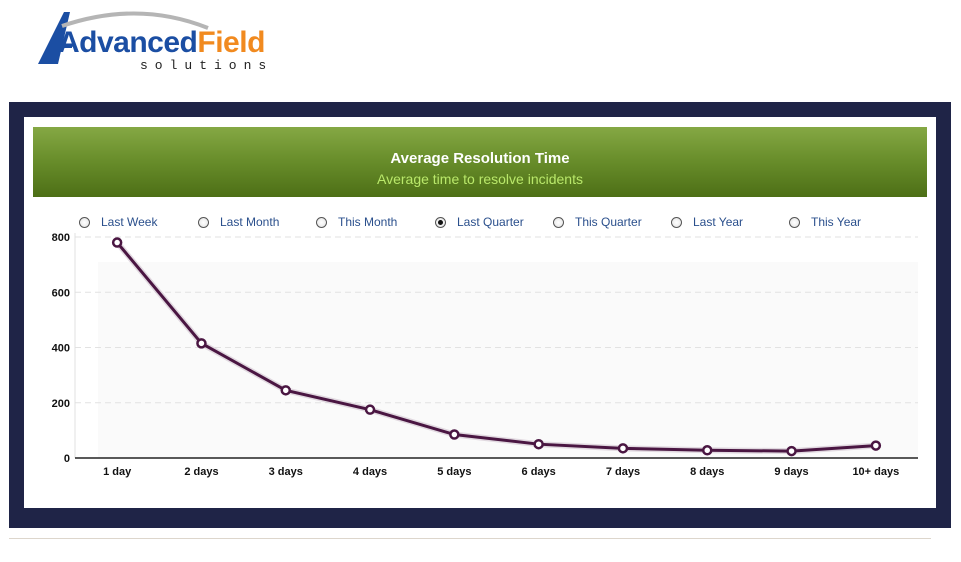 The width and height of the screenshot is (961, 562). Describe the element at coordinates (875, 472) in the screenshot. I see `x-tick-label: 10+ days` at that location.